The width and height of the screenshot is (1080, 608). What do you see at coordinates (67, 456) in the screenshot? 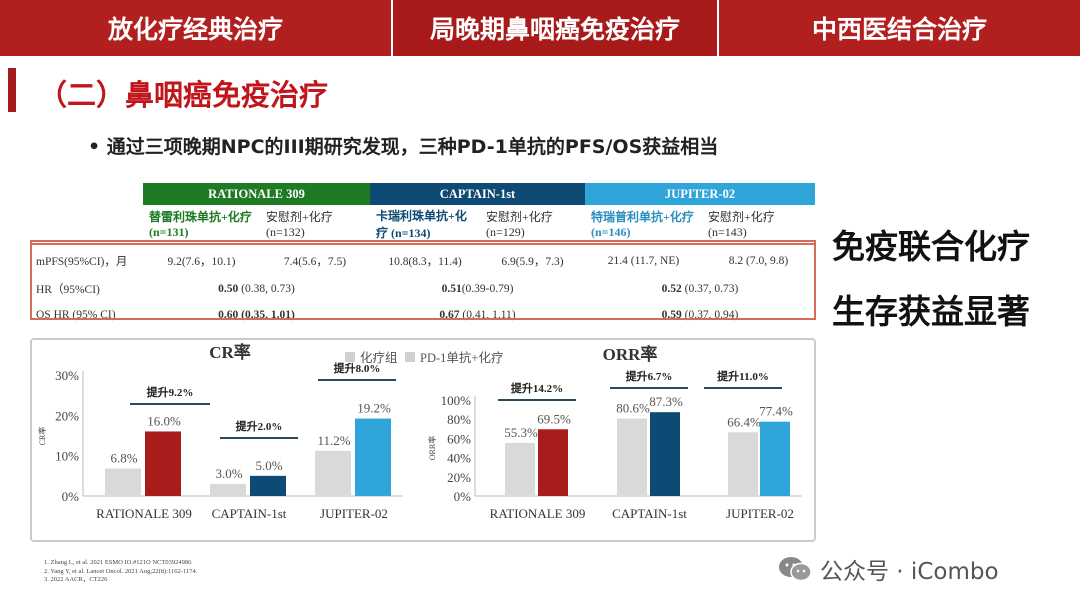
I see `y-tick-label: 10%` at bounding box center [67, 456].